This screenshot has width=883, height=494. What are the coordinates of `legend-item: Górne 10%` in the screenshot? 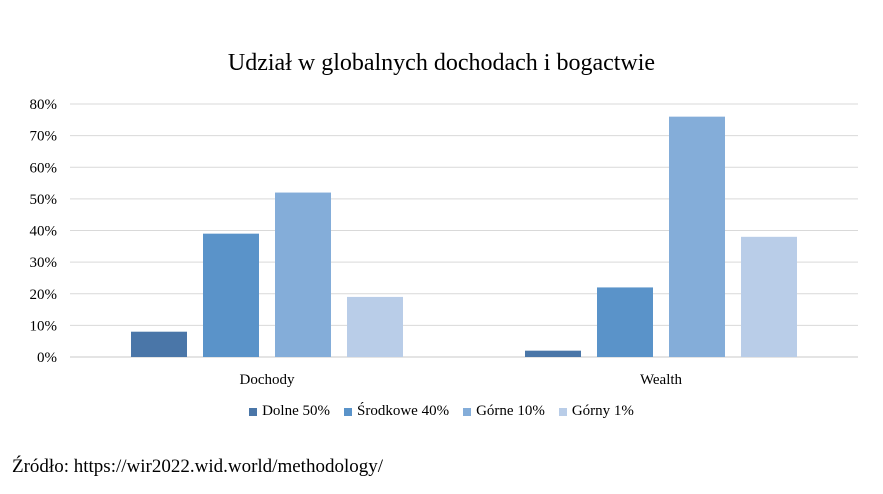 It's located at (504, 411).